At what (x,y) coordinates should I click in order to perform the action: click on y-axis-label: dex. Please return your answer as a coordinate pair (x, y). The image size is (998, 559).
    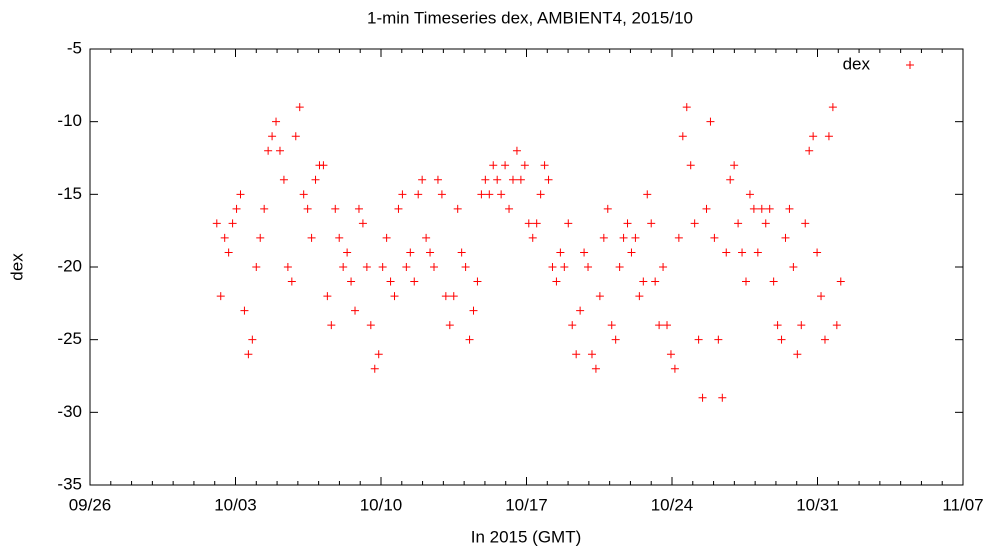
    Looking at the image, I should click on (16, 267).